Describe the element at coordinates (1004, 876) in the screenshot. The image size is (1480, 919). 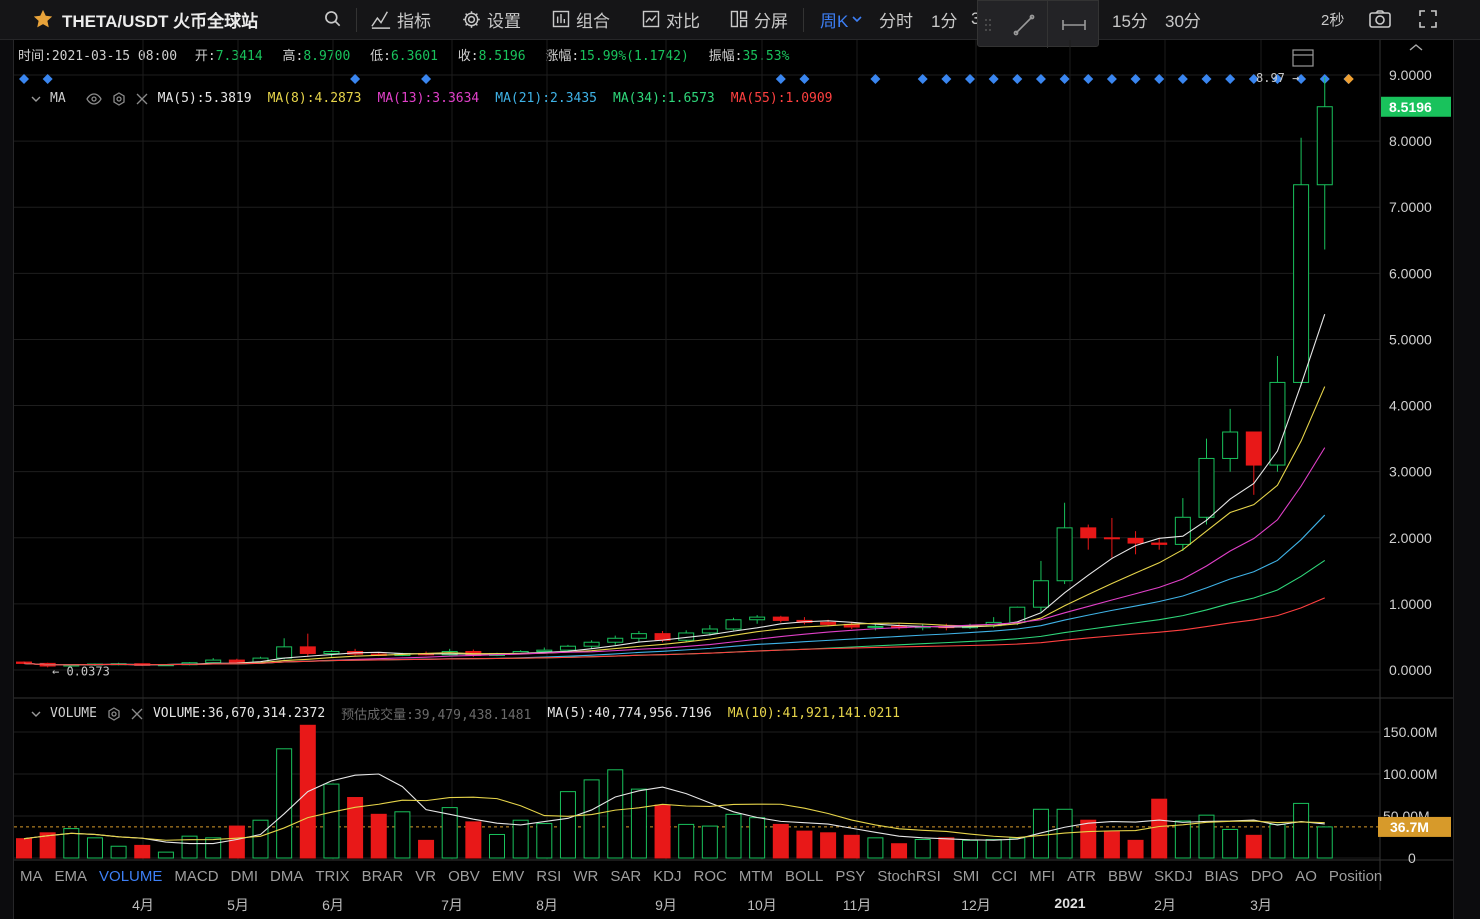
I see `indicator-tab-cci: CCI` at that location.